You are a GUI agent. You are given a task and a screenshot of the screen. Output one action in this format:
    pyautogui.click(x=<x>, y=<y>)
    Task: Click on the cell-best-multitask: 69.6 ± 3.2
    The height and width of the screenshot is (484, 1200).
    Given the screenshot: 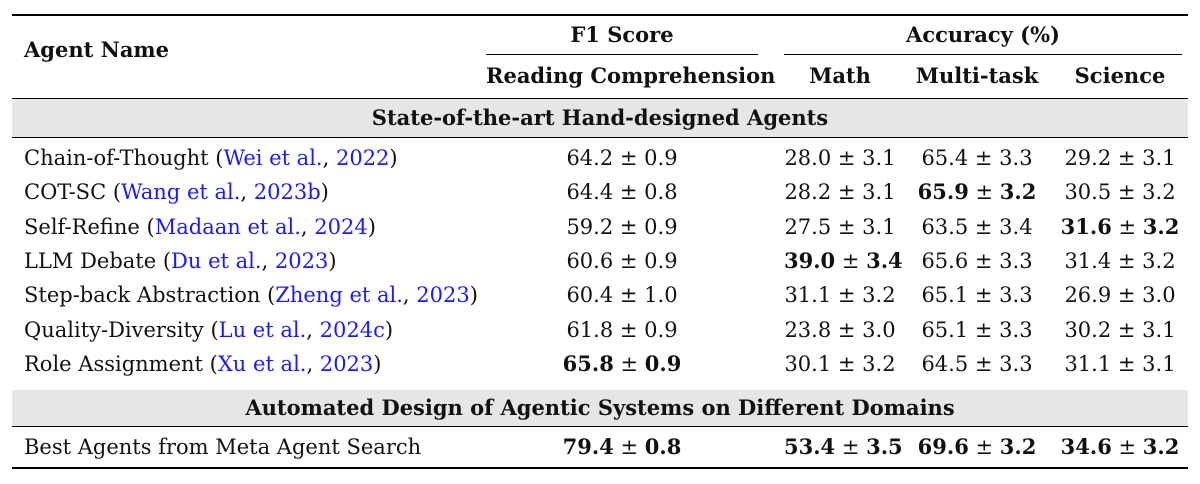 What is the action you would take?
    pyautogui.click(x=977, y=446)
    